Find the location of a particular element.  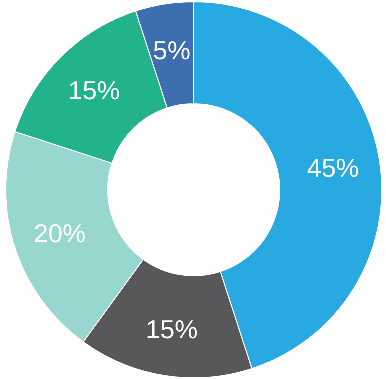

data-label: 45% is located at coordinates (333, 167).